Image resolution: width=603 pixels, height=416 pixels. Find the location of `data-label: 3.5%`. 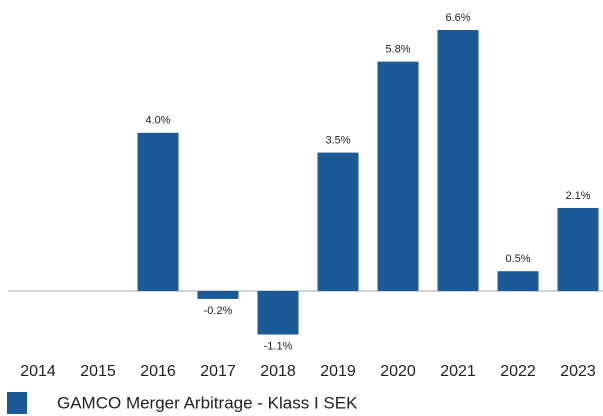

data-label: 3.5% is located at coordinates (337, 140).